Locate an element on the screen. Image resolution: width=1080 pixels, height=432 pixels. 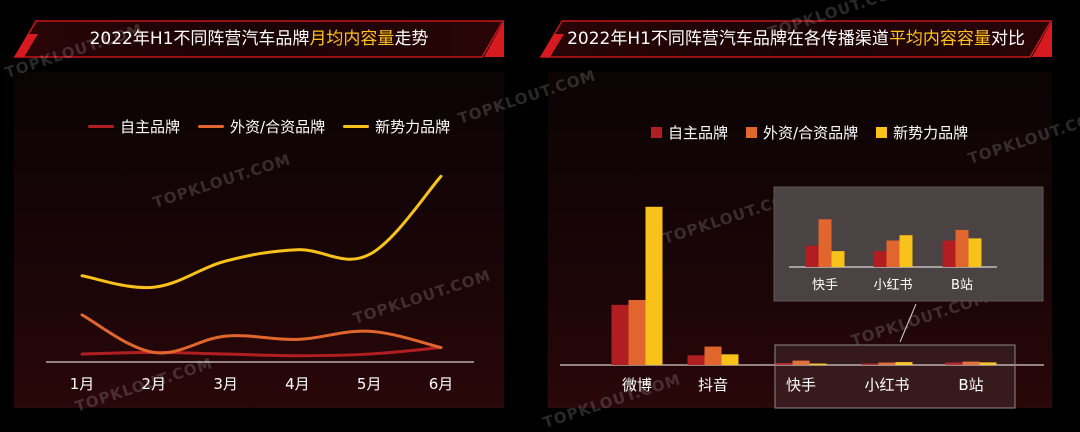
line-chart-title-banner: 2022年H1不同阵营汽车品牌月均内容量走势 is located at coordinates (259, 39).